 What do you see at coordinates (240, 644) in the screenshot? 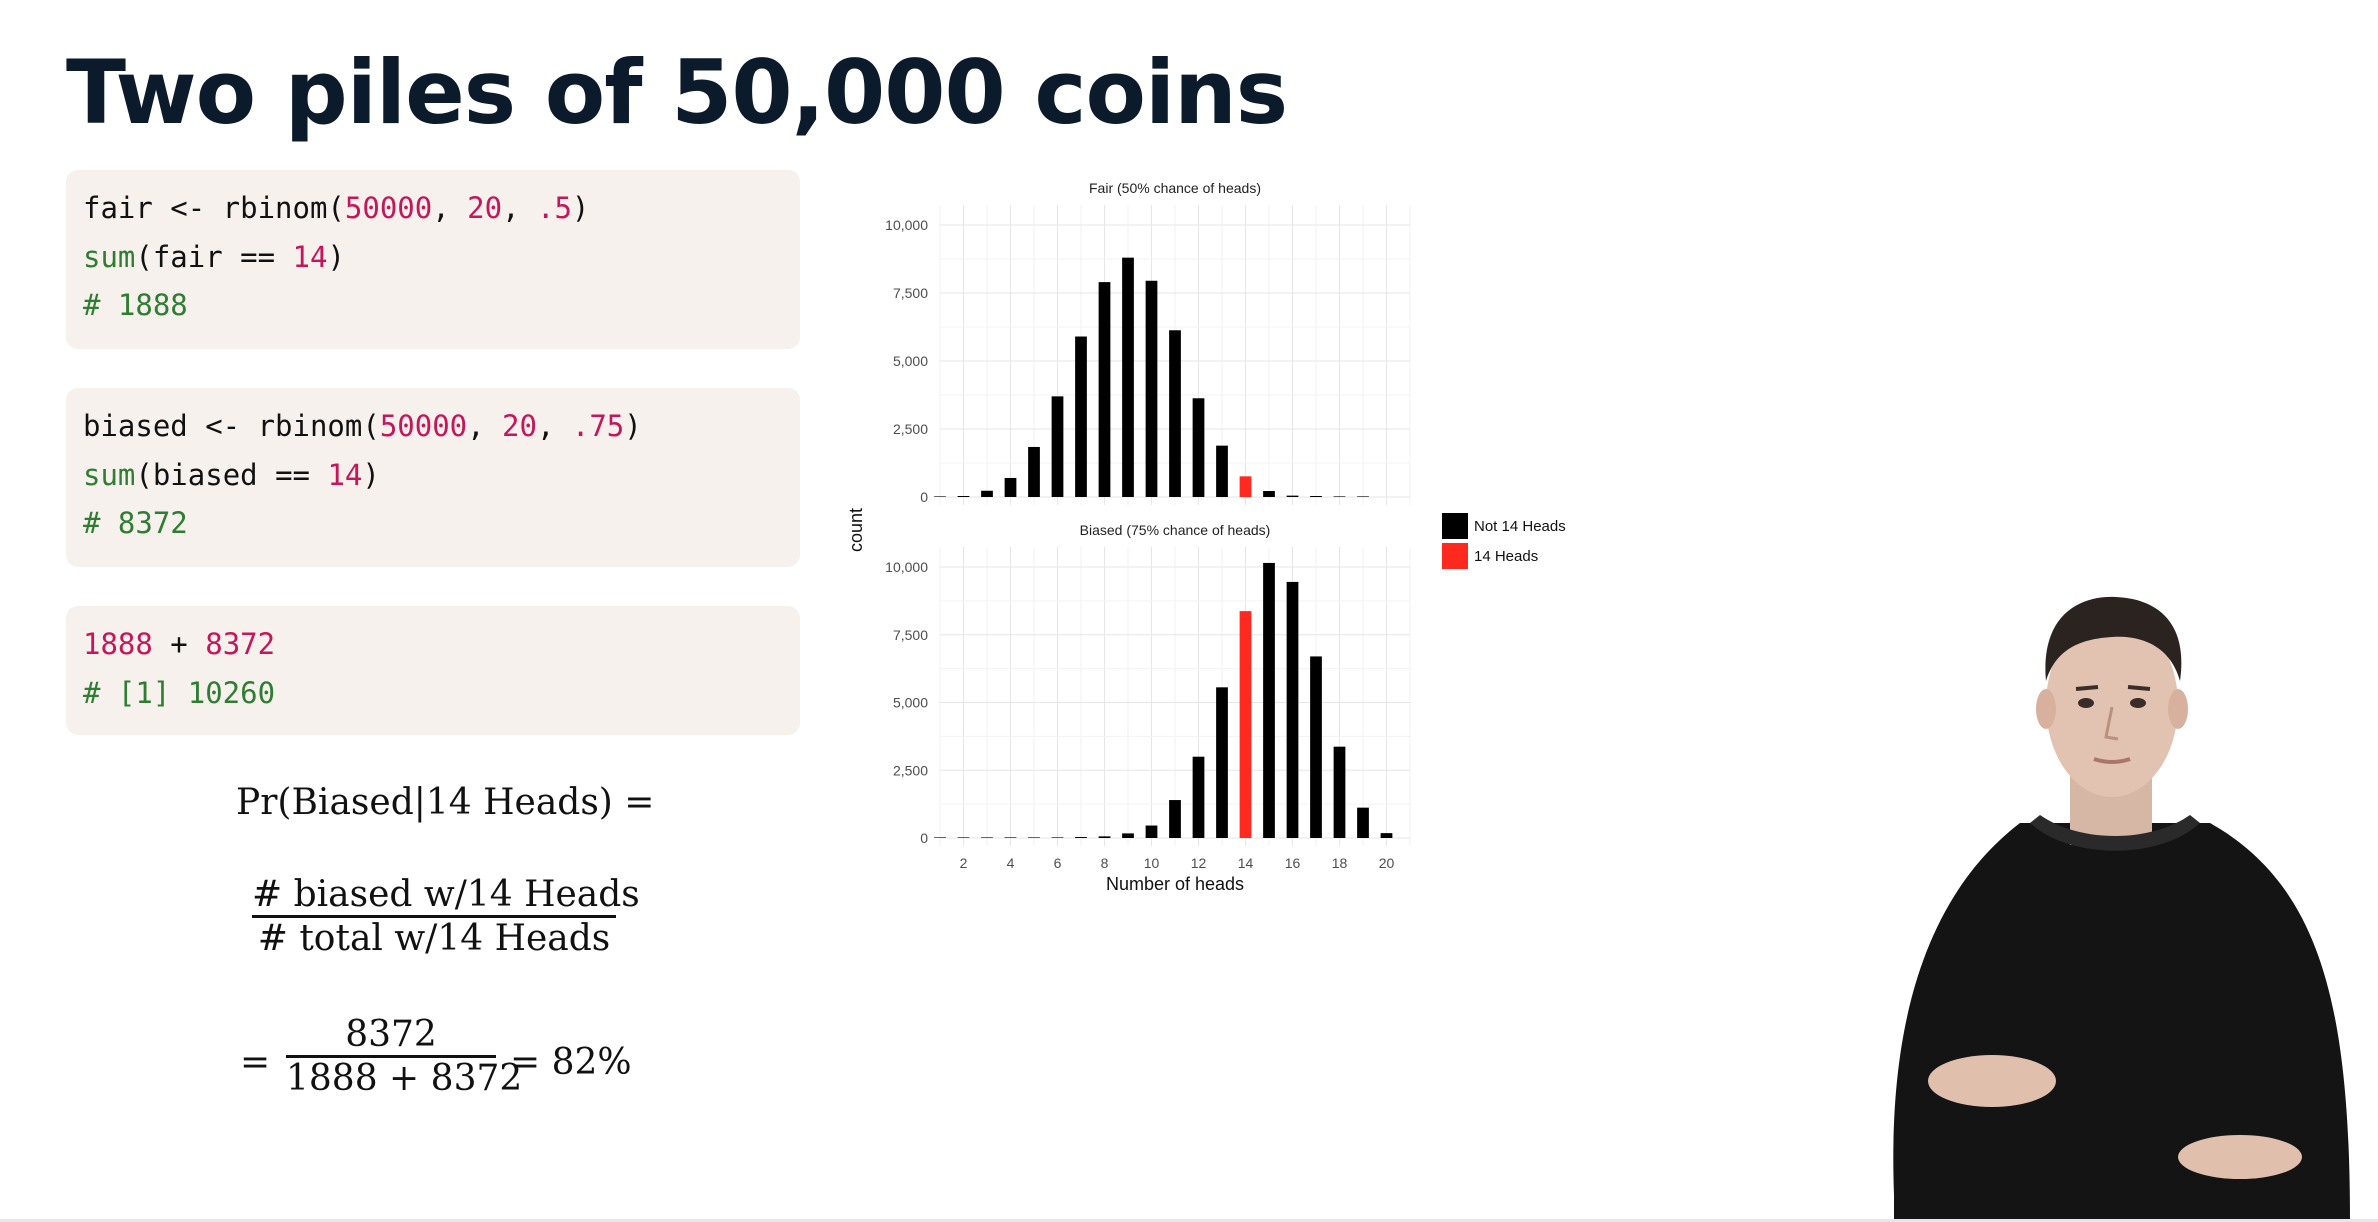
I see `code-token: 8372` at bounding box center [240, 644].